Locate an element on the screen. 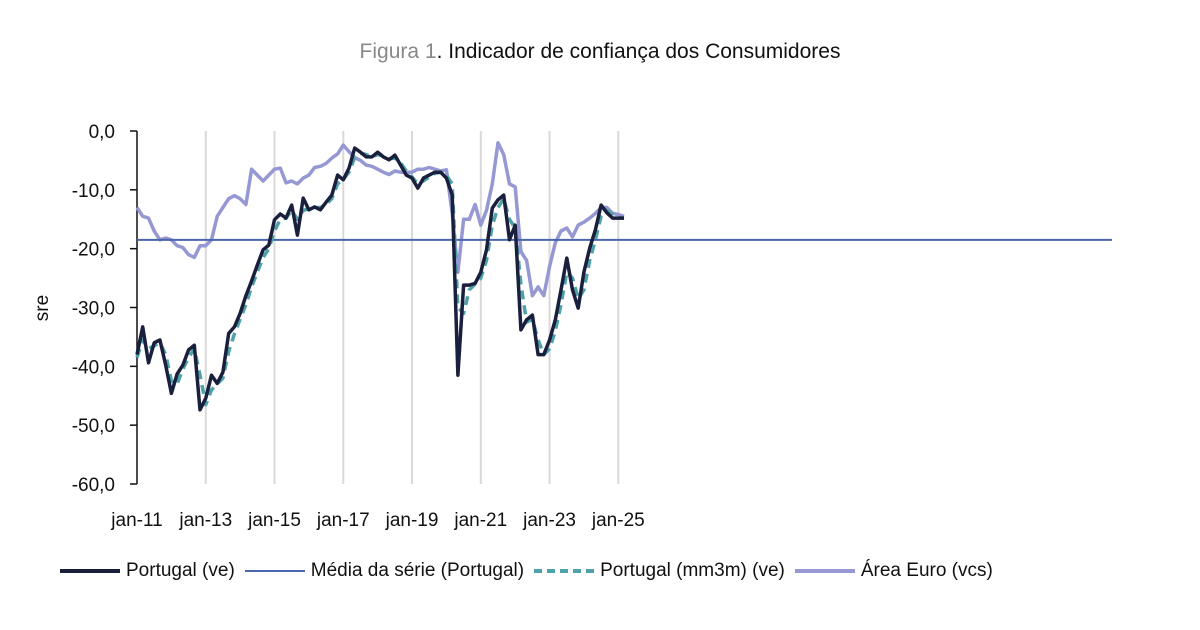  legend-swatch-media is located at coordinates (274, 571).